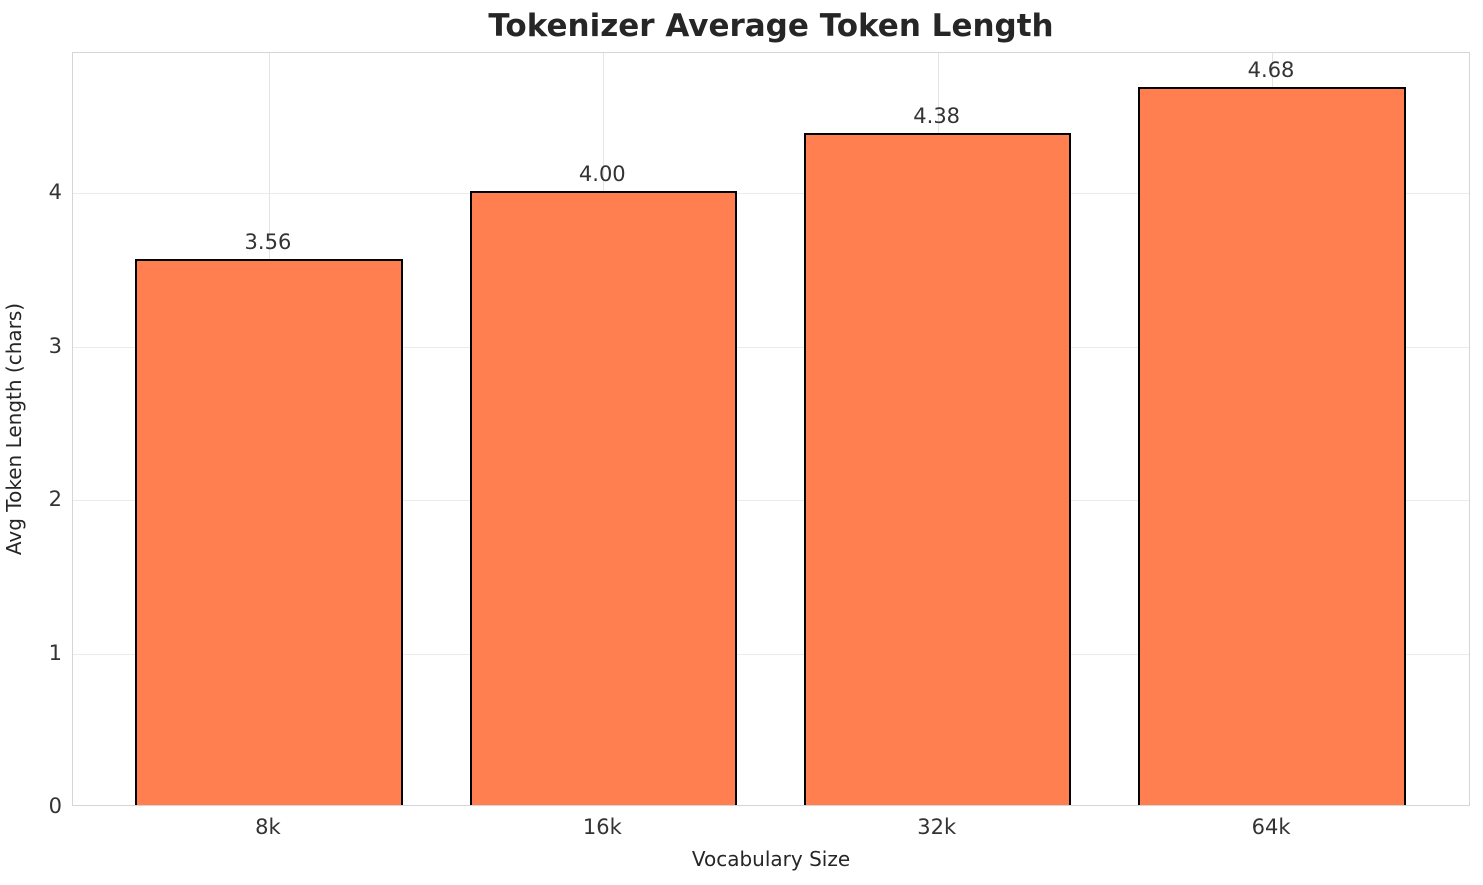 This screenshot has height=885, width=1483. What do you see at coordinates (268, 241) in the screenshot?
I see `bar-value-label: 3.56` at bounding box center [268, 241].